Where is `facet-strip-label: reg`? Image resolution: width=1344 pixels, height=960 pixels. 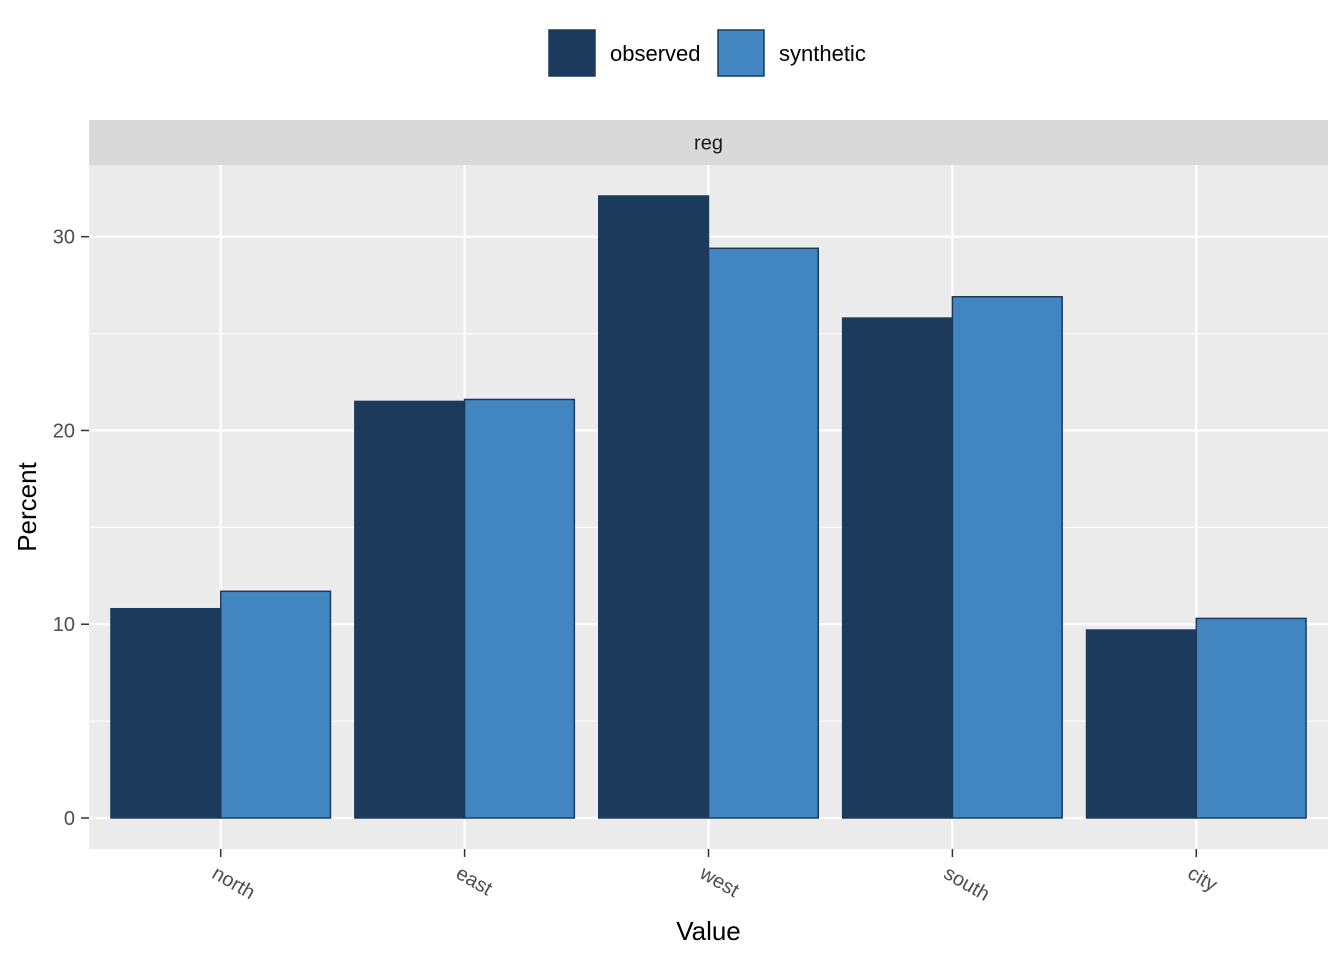 facet-strip-label: reg is located at coordinates (708, 144).